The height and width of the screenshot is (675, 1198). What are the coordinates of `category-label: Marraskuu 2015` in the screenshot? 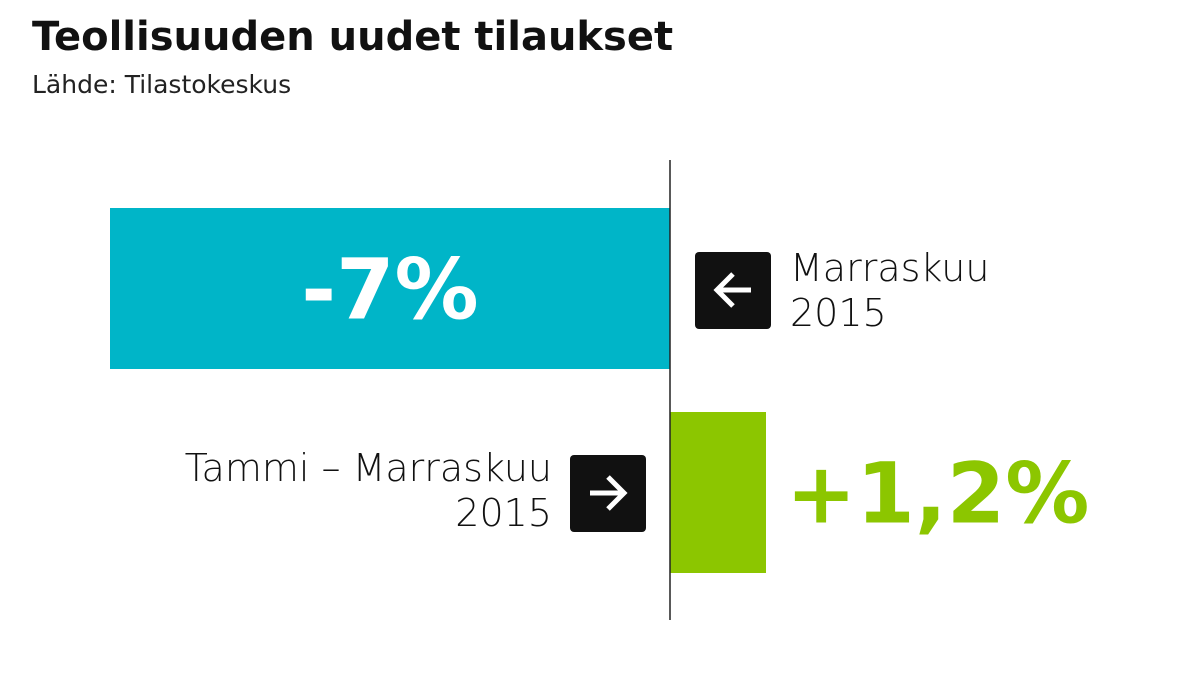 It's located at (890, 290).